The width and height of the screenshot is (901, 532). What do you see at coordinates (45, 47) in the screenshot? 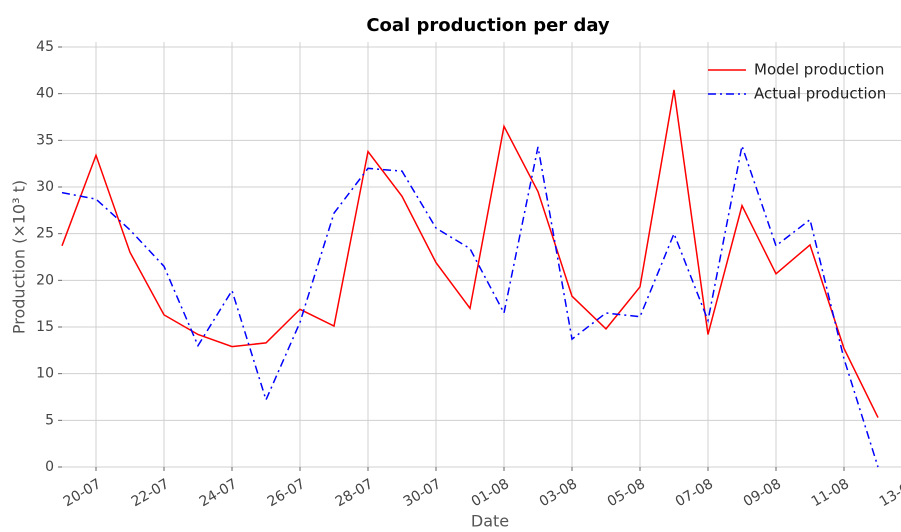
I see `y-tick-label: 45` at bounding box center [45, 47].